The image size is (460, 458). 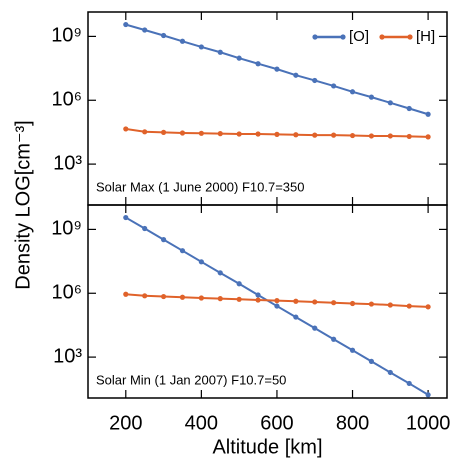 I want to click on x-axis-title: Altitude [km], so click(x=267, y=447).